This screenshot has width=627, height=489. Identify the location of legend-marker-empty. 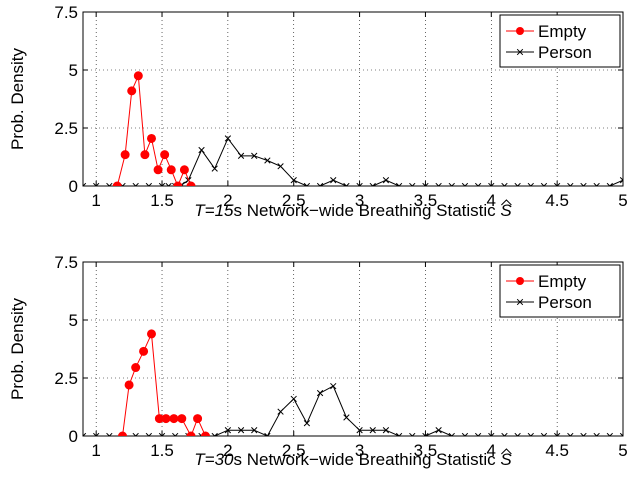
(520, 281).